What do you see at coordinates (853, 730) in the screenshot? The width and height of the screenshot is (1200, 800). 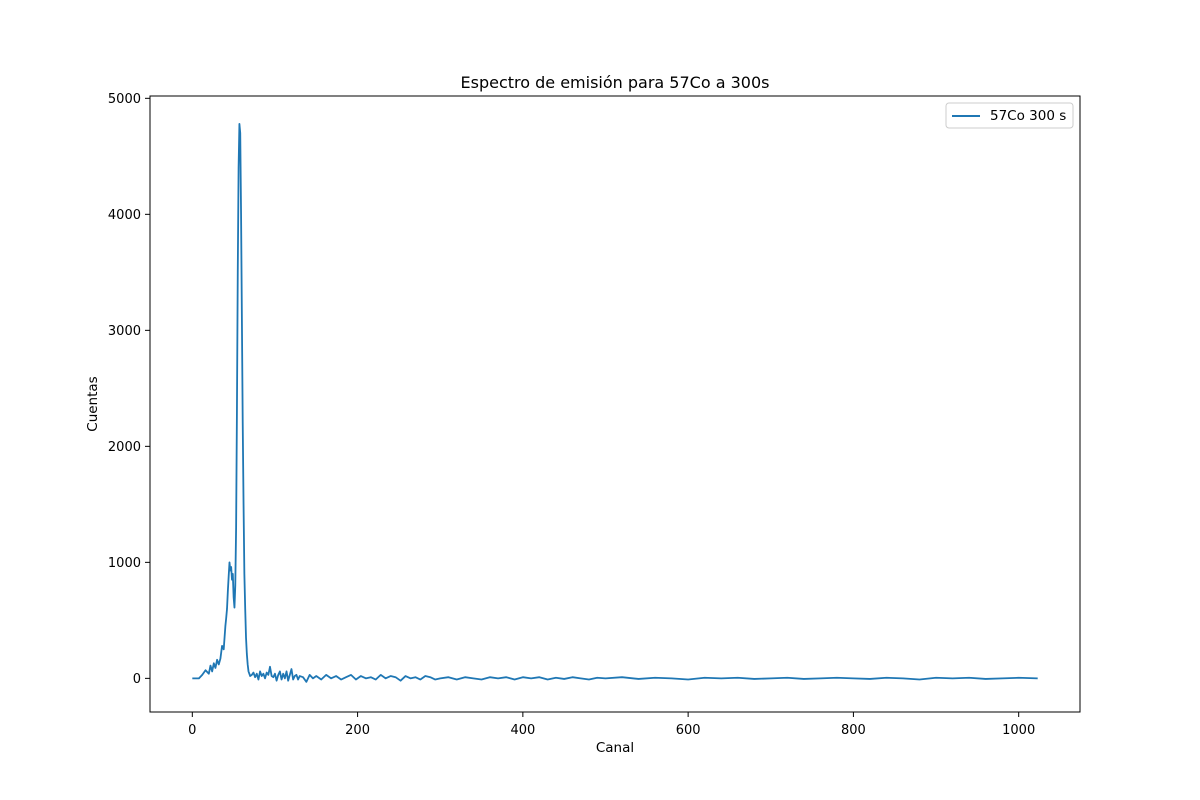 I see `x-tick-label: 800` at bounding box center [853, 730].